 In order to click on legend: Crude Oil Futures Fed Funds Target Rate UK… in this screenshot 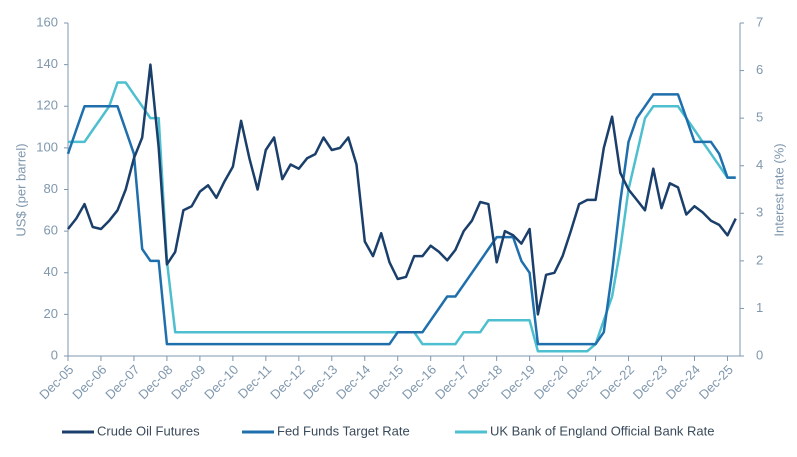, I will do `click(388, 430)`.